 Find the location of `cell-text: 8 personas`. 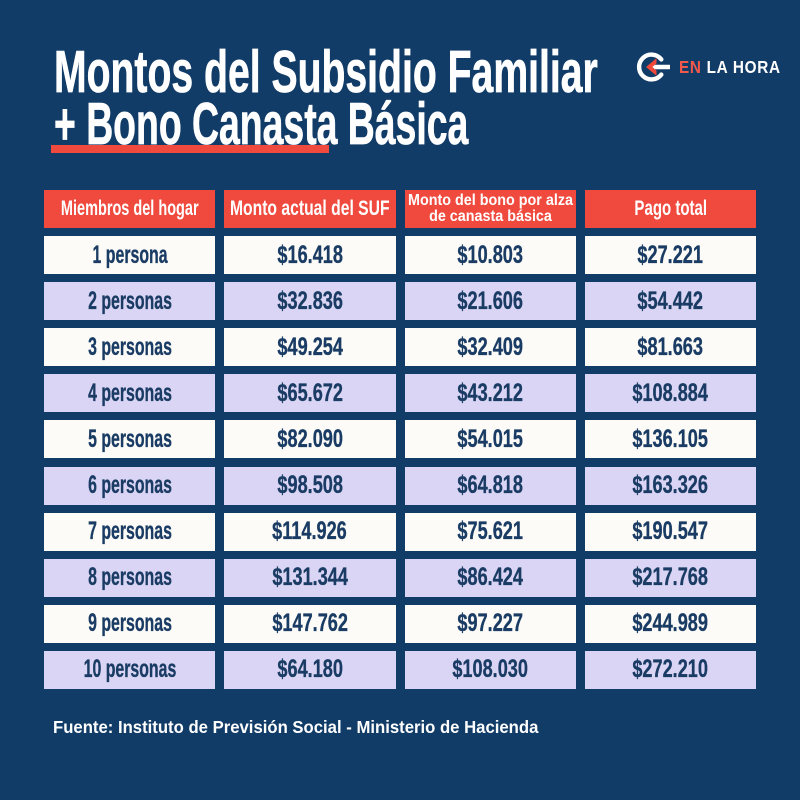

cell-text: 8 personas is located at coordinates (129, 577).